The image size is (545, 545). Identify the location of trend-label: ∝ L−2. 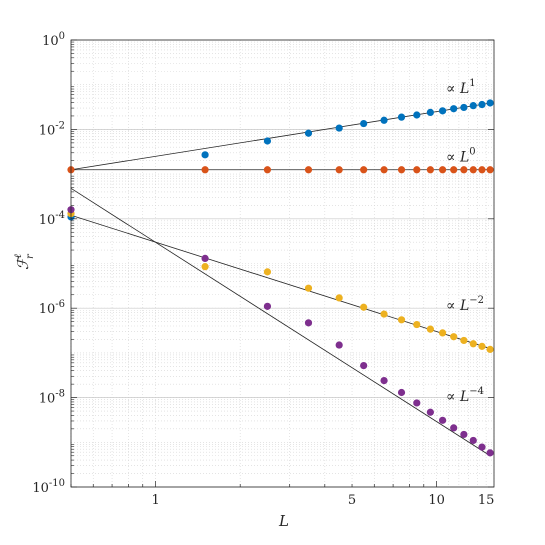
(465, 304).